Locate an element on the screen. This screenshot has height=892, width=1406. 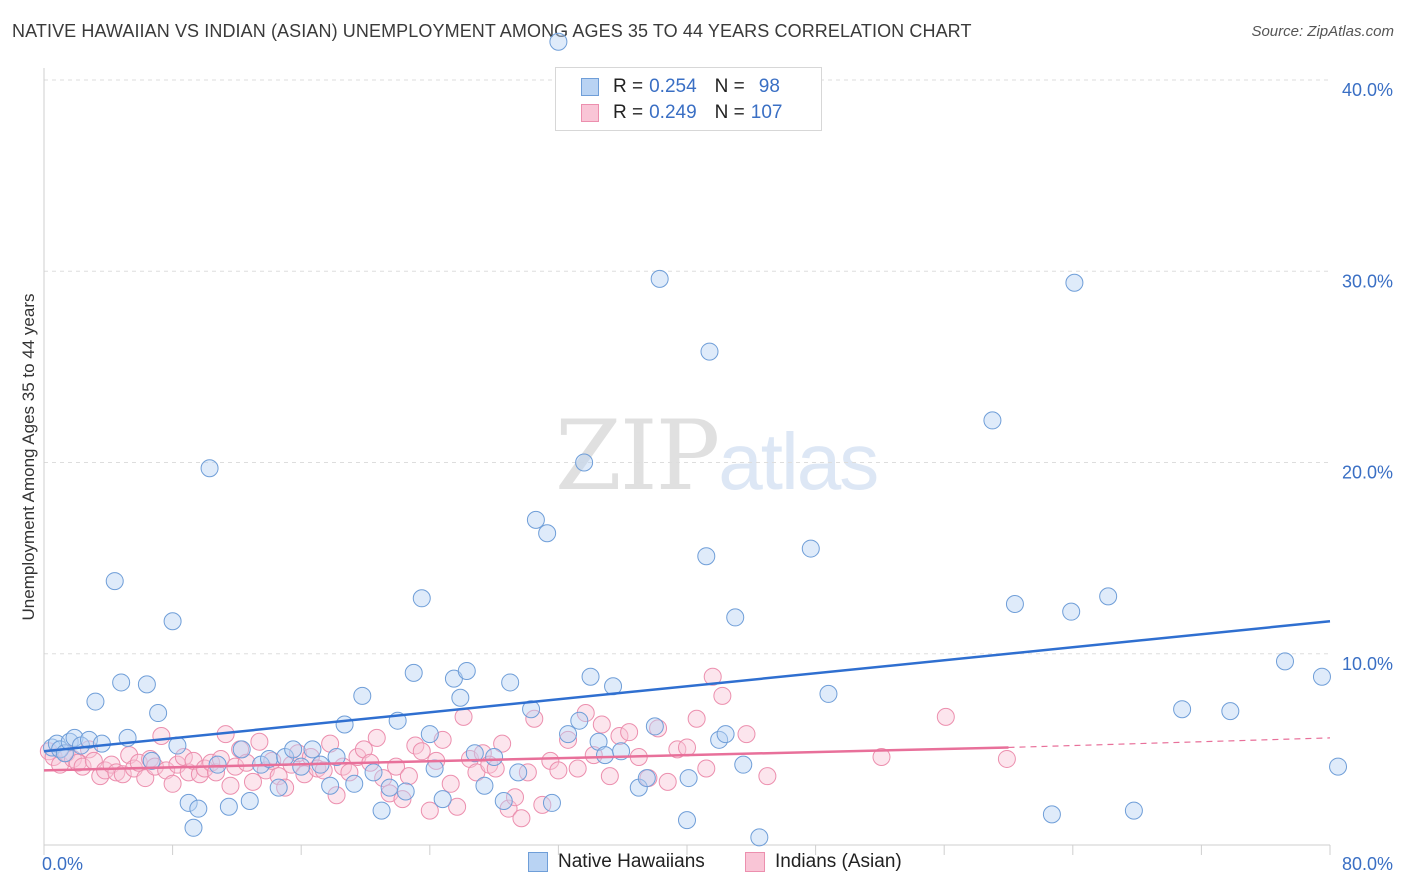
trend-line-indians-asian-extension is located at coordinates (1169, 743).